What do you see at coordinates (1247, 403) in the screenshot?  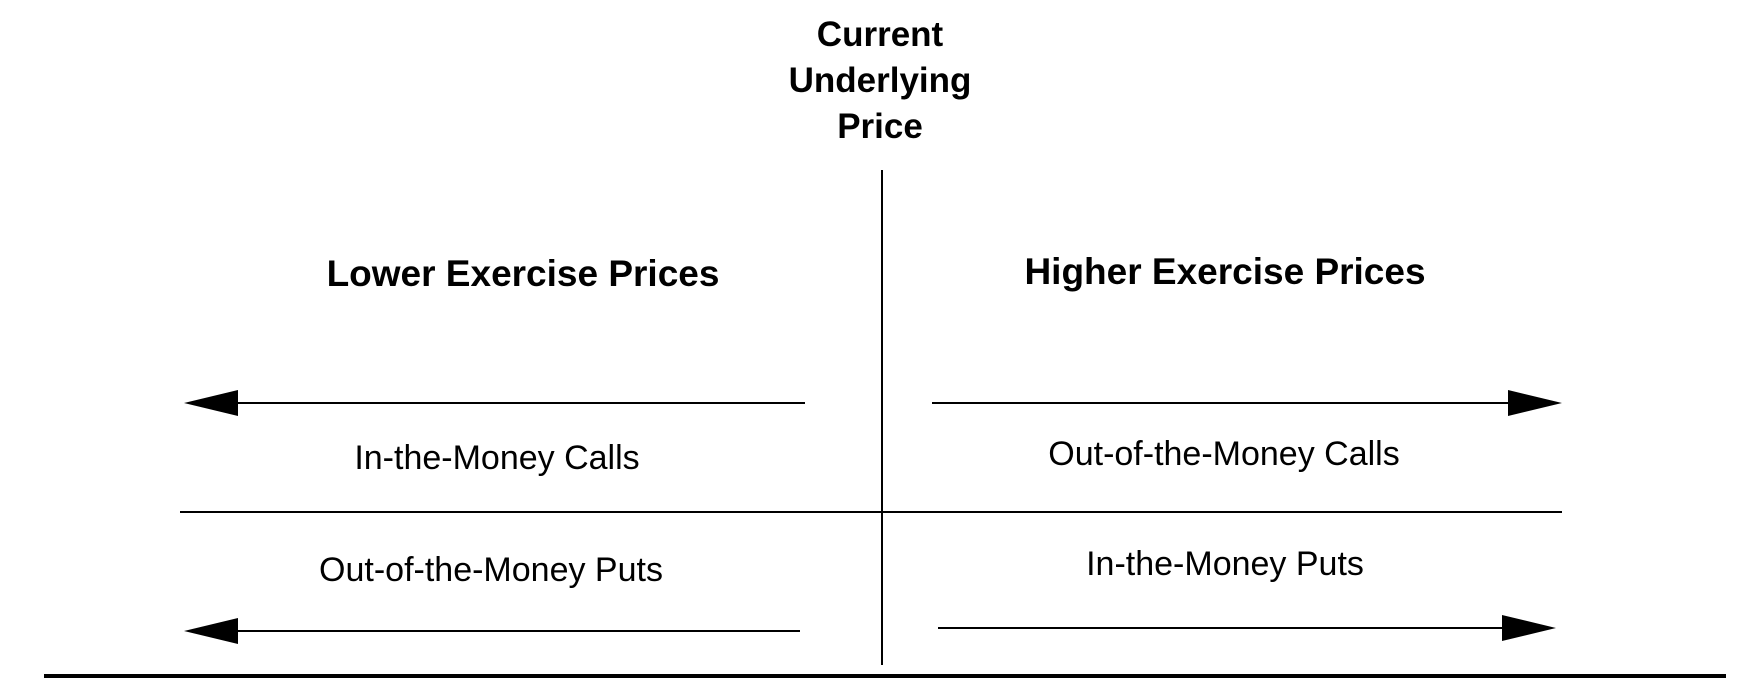 I see `right-arrow-calls` at bounding box center [1247, 403].